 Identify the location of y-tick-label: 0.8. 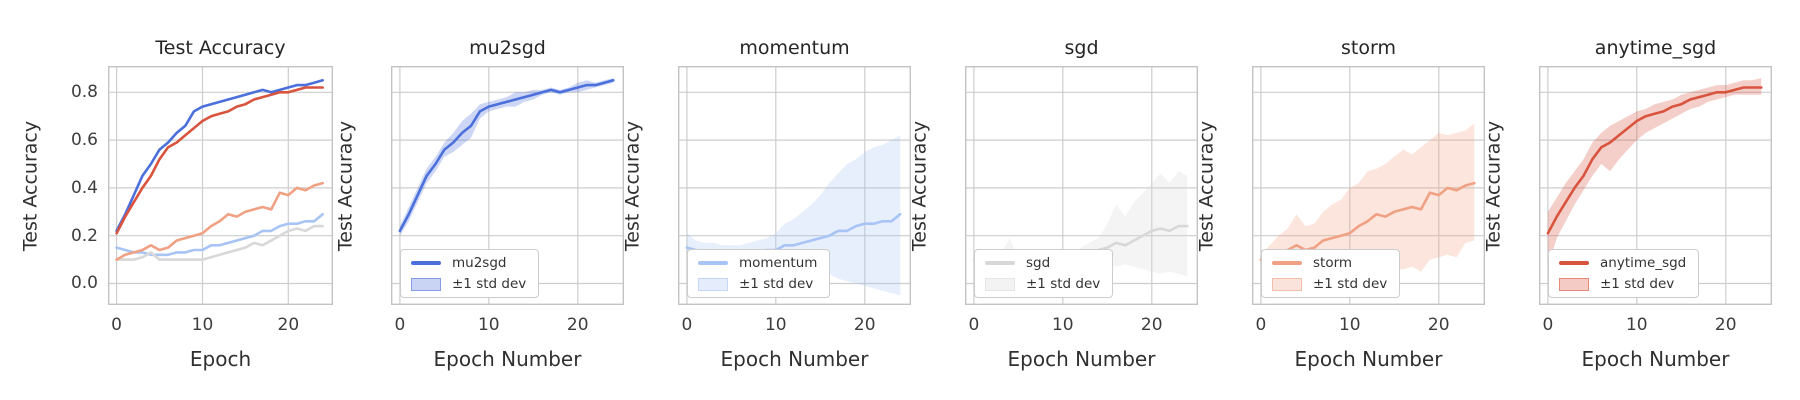
(84, 92).